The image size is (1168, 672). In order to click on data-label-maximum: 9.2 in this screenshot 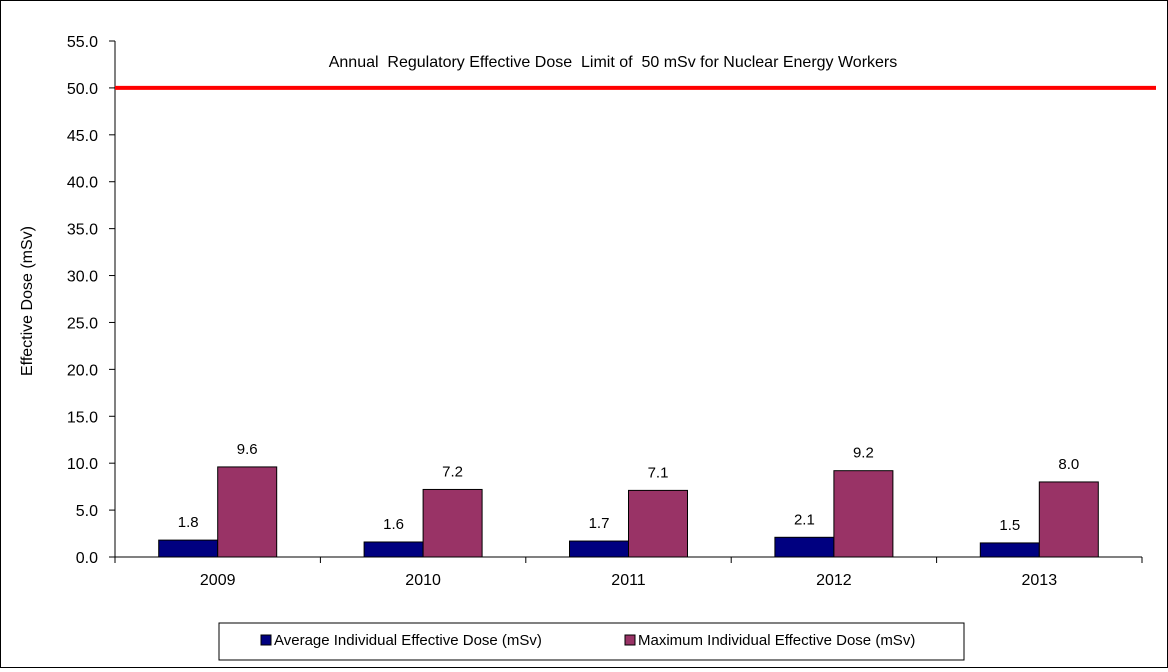, I will do `click(863, 453)`.